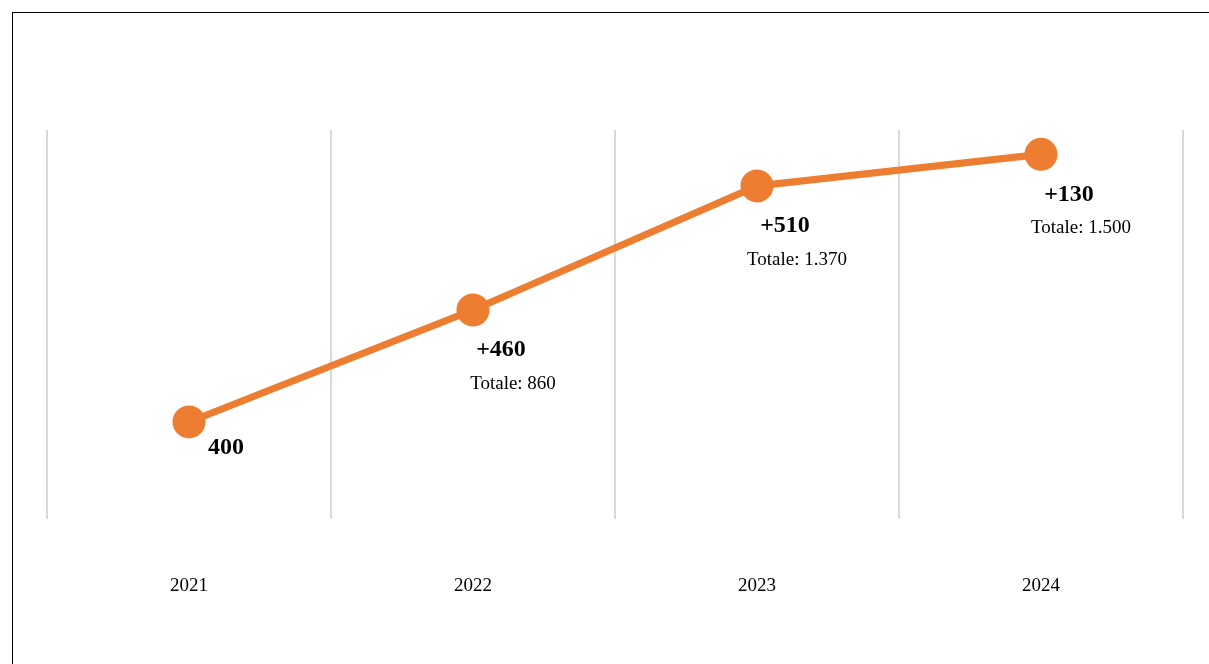 This screenshot has height=664, width=1209. What do you see at coordinates (513, 382) in the screenshot?
I see `data-label: Totale: 860` at bounding box center [513, 382].